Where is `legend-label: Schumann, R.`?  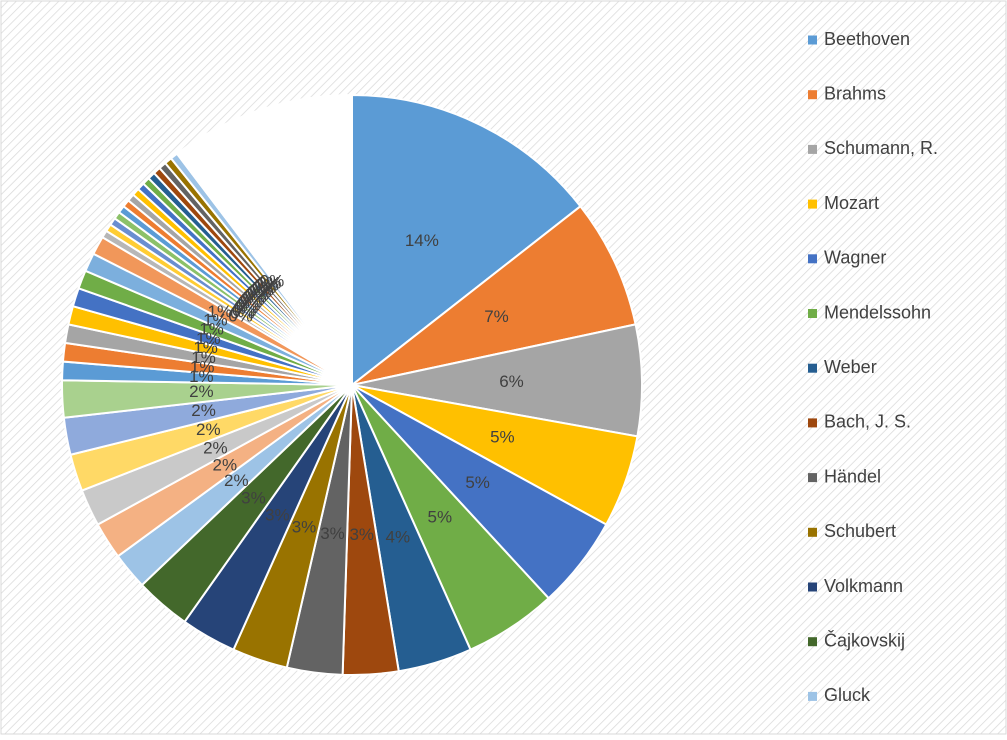 legend-label: Schumann, R. is located at coordinates (881, 148).